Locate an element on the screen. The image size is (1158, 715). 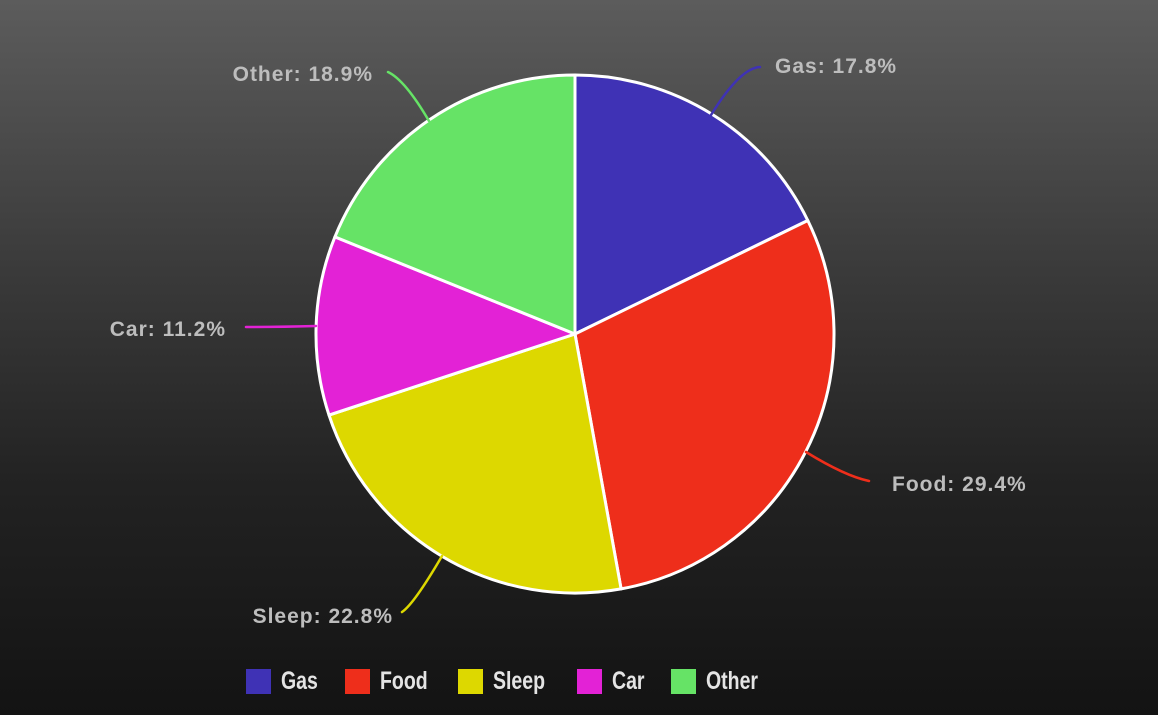
chart-legend: Gas Food Sleep Car Other is located at coordinates (503, 681).